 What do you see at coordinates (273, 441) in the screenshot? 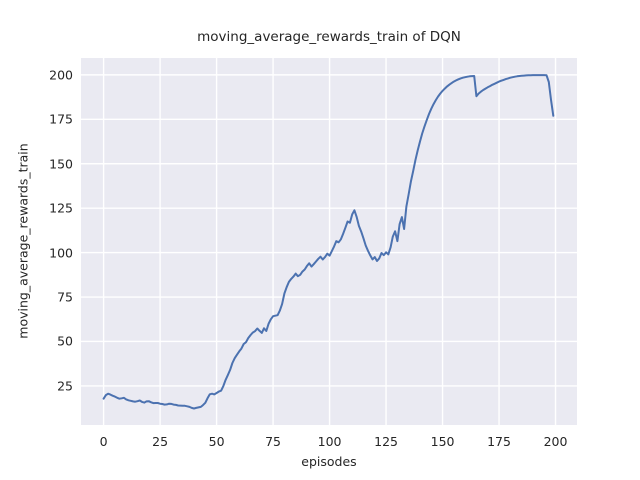
I see `x-tick-label: 75` at bounding box center [273, 441].